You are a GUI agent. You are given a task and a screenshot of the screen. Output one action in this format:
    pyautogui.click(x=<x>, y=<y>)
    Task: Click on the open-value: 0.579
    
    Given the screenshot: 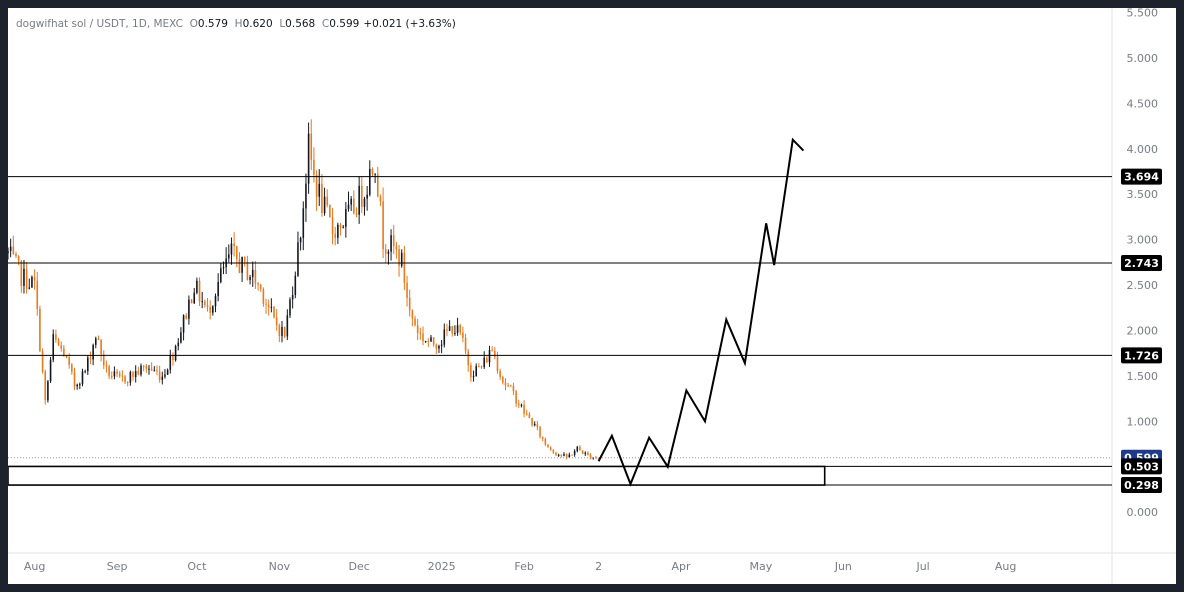 What is the action you would take?
    pyautogui.click(x=212, y=24)
    